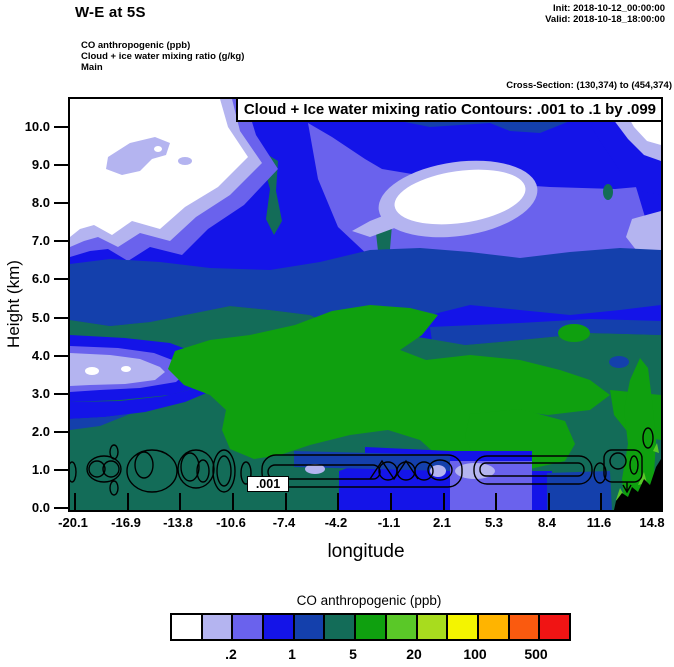 The width and height of the screenshot is (674, 667). Describe the element at coordinates (414, 654) in the screenshot. I see `colorbar-tick-label: 20` at that location.